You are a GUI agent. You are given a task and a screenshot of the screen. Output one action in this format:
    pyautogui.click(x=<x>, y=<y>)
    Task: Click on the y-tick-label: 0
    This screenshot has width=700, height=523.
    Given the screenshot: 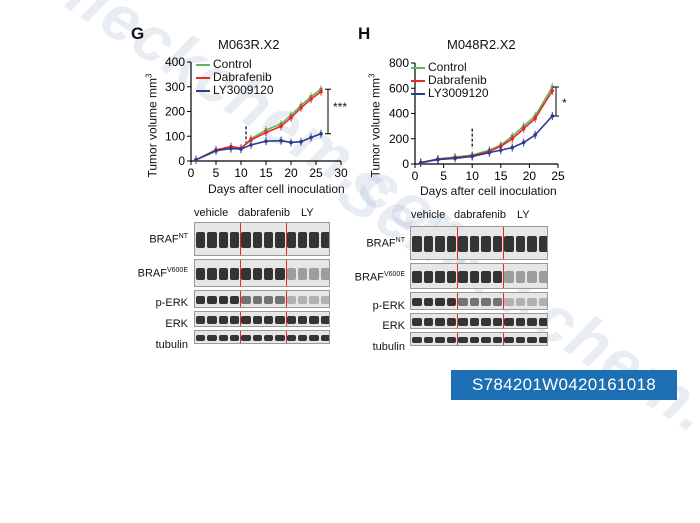 What is the action you would take?
    pyautogui.click(x=181, y=161)
    